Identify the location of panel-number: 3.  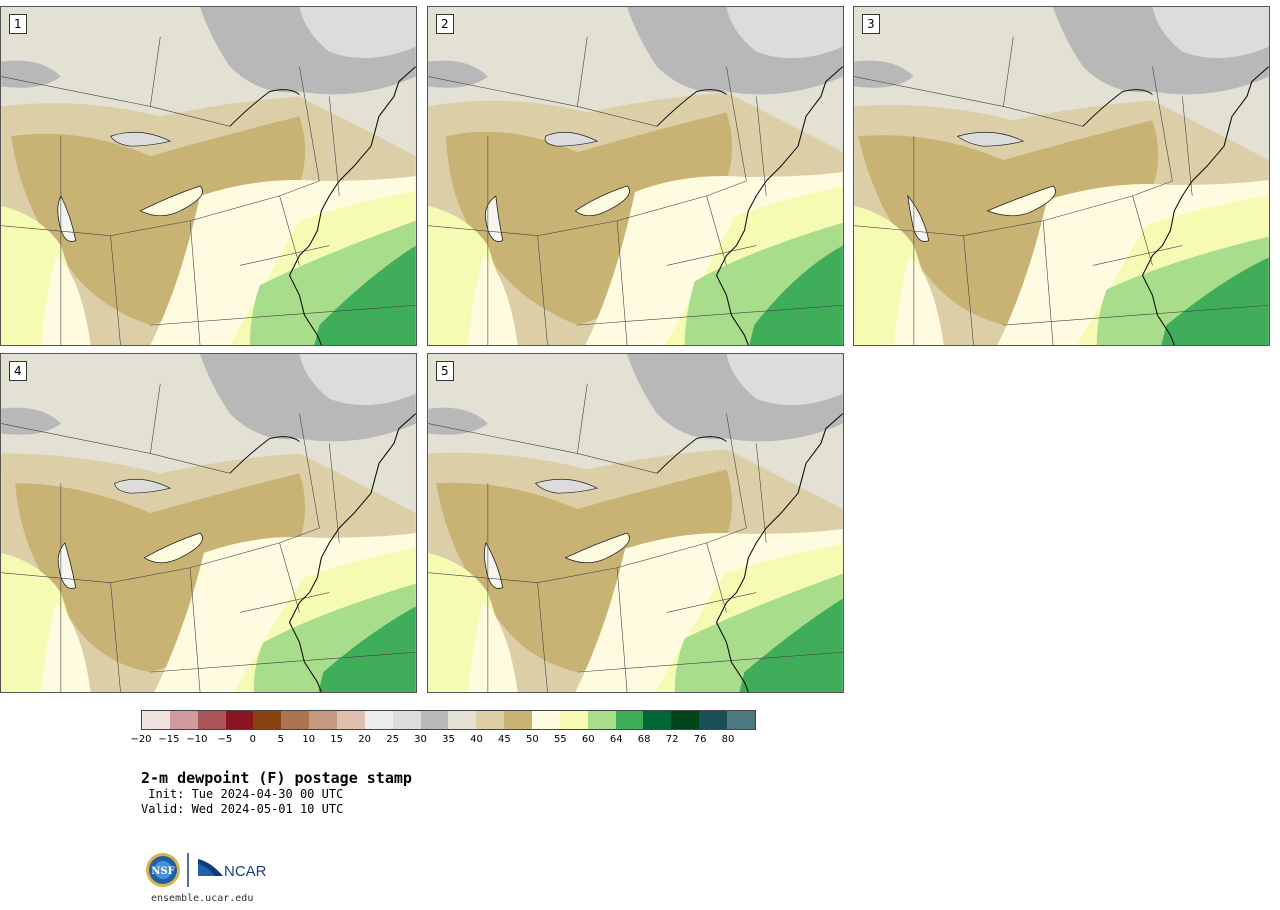
(871, 24).